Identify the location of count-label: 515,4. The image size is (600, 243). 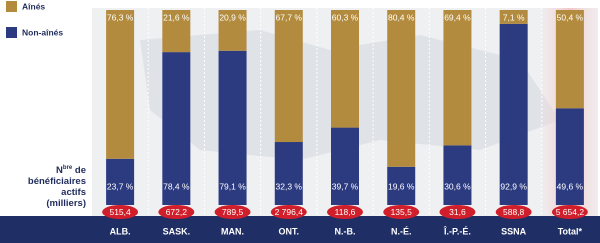
(120, 212).